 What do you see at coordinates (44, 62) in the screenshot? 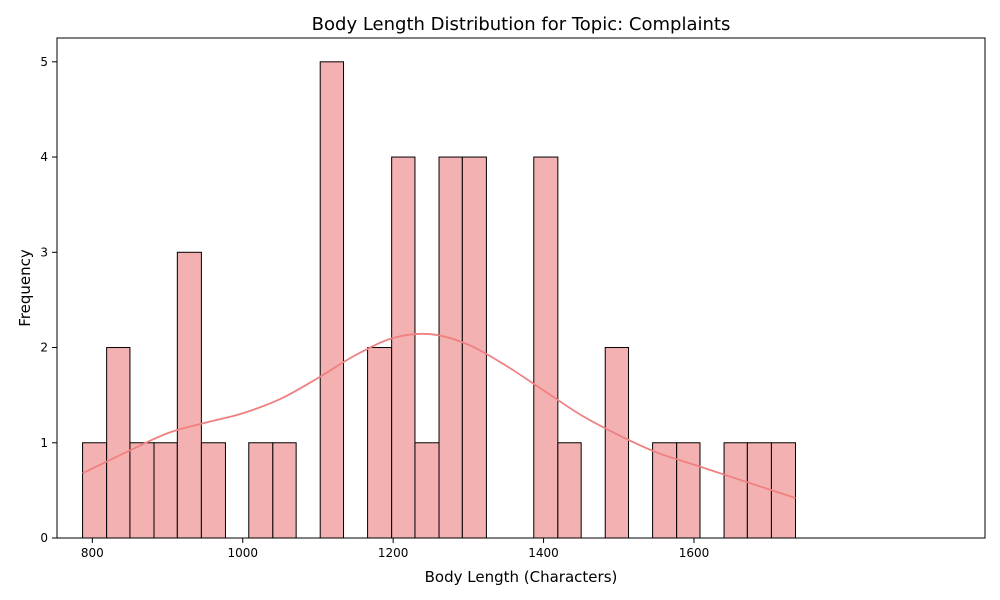
I see `y-tick-label-5: 5` at bounding box center [44, 62].